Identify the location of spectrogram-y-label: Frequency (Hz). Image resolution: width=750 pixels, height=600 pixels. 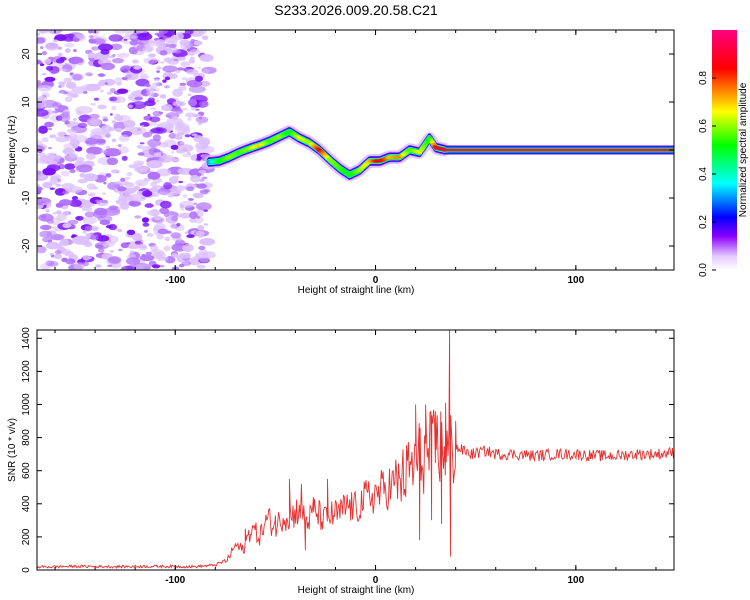
(12, 150).